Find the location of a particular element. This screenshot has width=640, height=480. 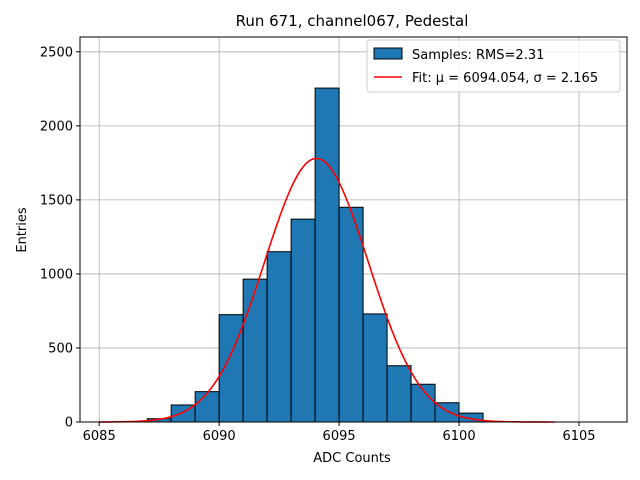

legend-fit-label: Fit: μ = 6094.054, σ = 2.165 is located at coordinates (505, 78).